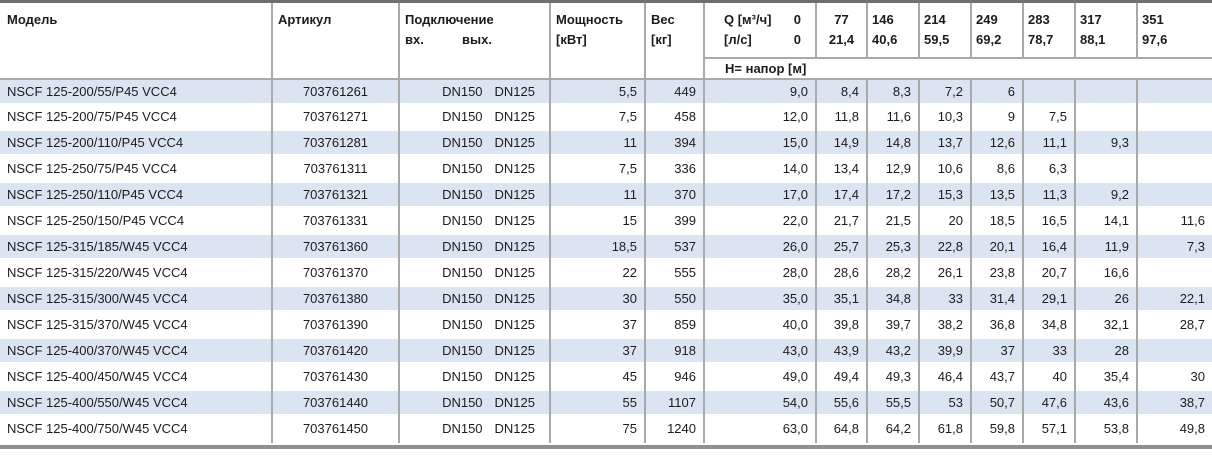 The width and height of the screenshot is (1212, 455). What do you see at coordinates (760, 144) in the screenshot?
I see `head-q0-cell: 15,0` at bounding box center [760, 144].